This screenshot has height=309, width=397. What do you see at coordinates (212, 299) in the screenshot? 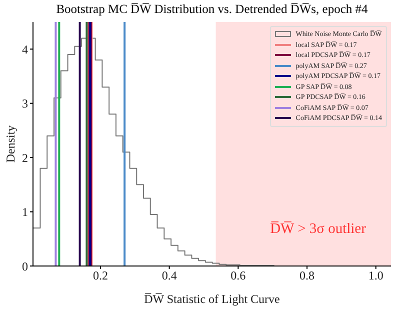
I see `x-axis-title: D̅W̅ Statistic of Light Curve` at bounding box center [212, 299].